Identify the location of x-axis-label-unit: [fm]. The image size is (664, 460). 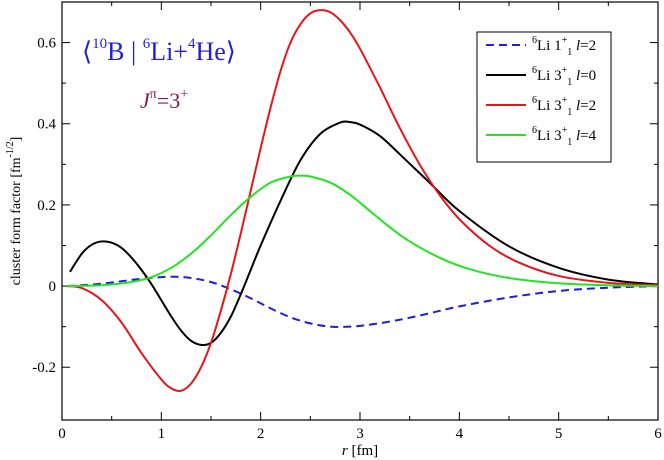
(363, 451).